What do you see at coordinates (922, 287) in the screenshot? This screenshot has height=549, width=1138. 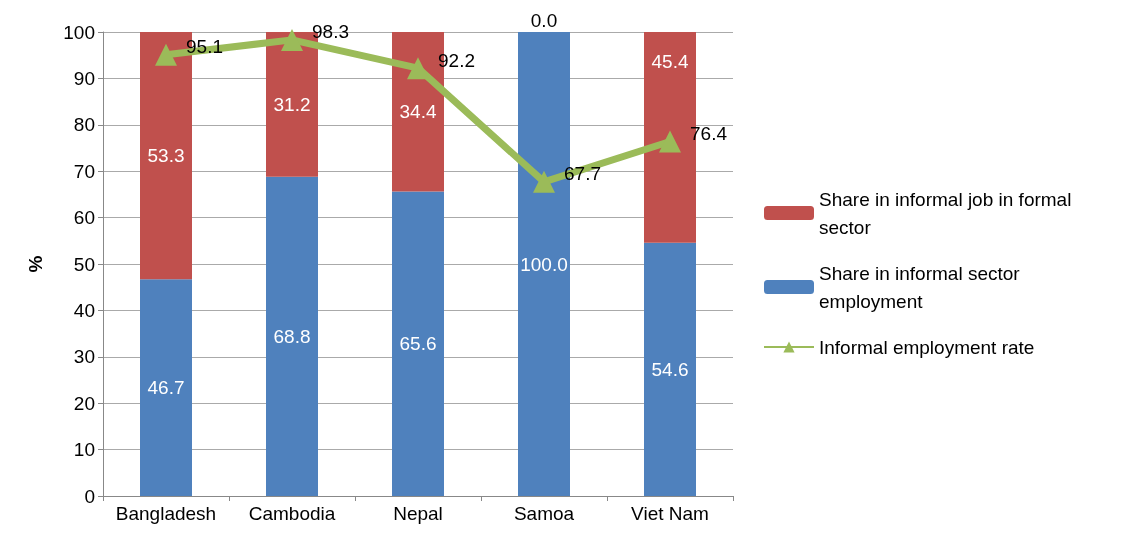 I see `legend-label: Share in informal sector employment` at bounding box center [922, 287].